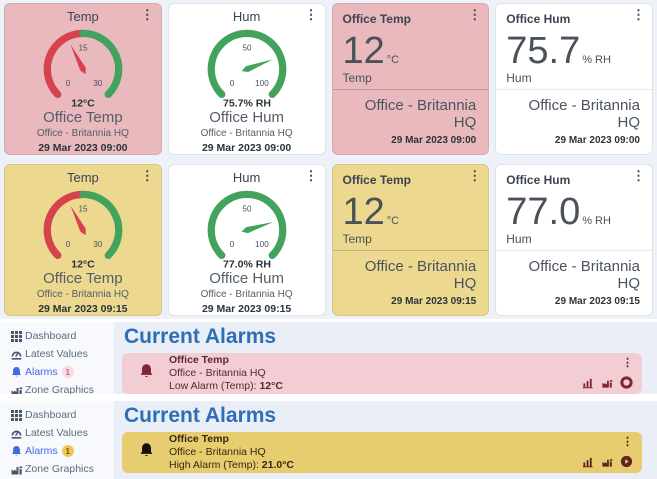  What do you see at coordinates (83, 278) in the screenshot?
I see `sensor-name: Office Temp` at bounding box center [83, 278].